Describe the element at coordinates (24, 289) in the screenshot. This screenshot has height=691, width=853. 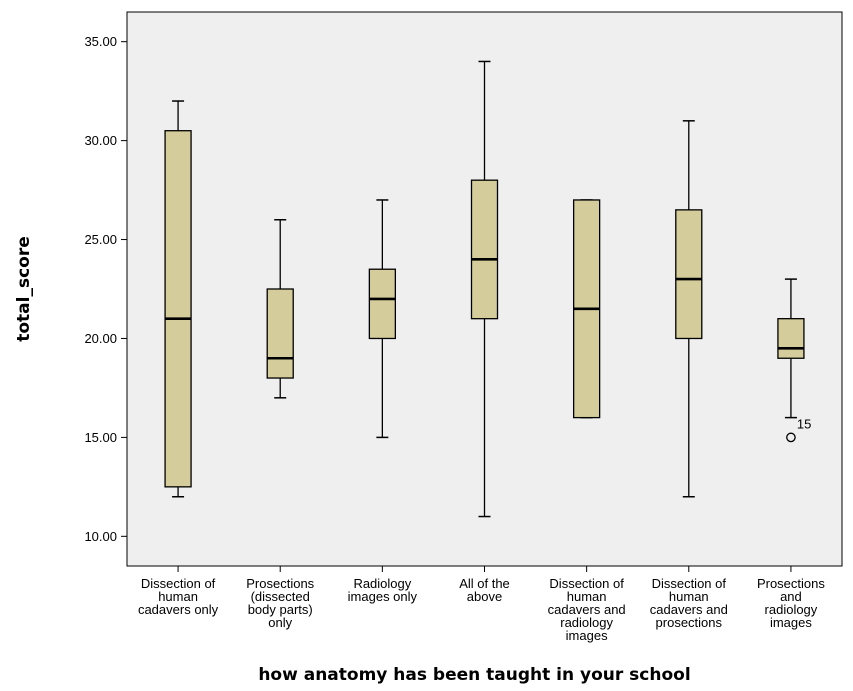
I see `y-axis-title: total_score` at that location.